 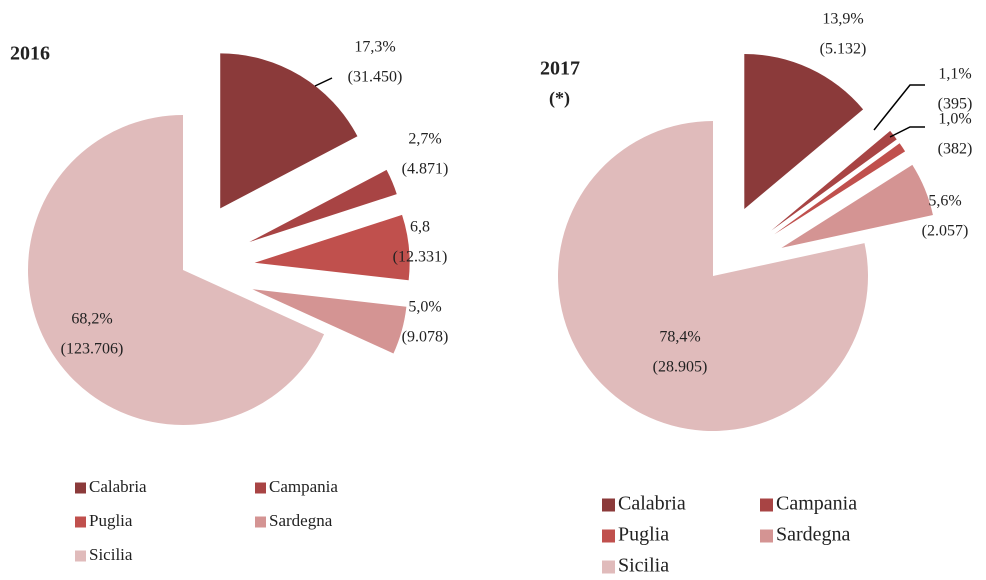 What do you see at coordinates (374, 47) in the screenshot?
I see `data-label: 17,3%` at bounding box center [374, 47].